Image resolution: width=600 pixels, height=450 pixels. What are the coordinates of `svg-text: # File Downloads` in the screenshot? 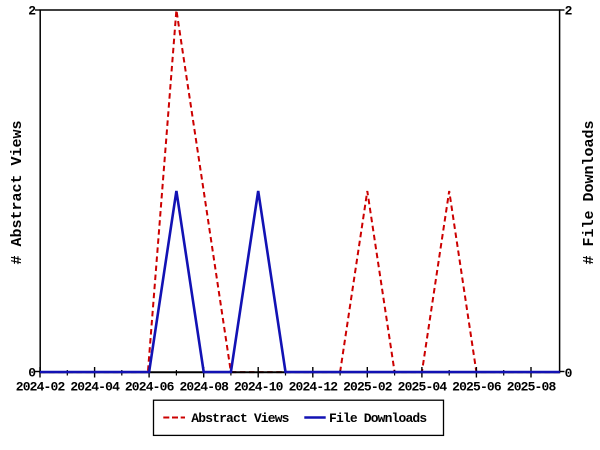 It's located at (589, 192).